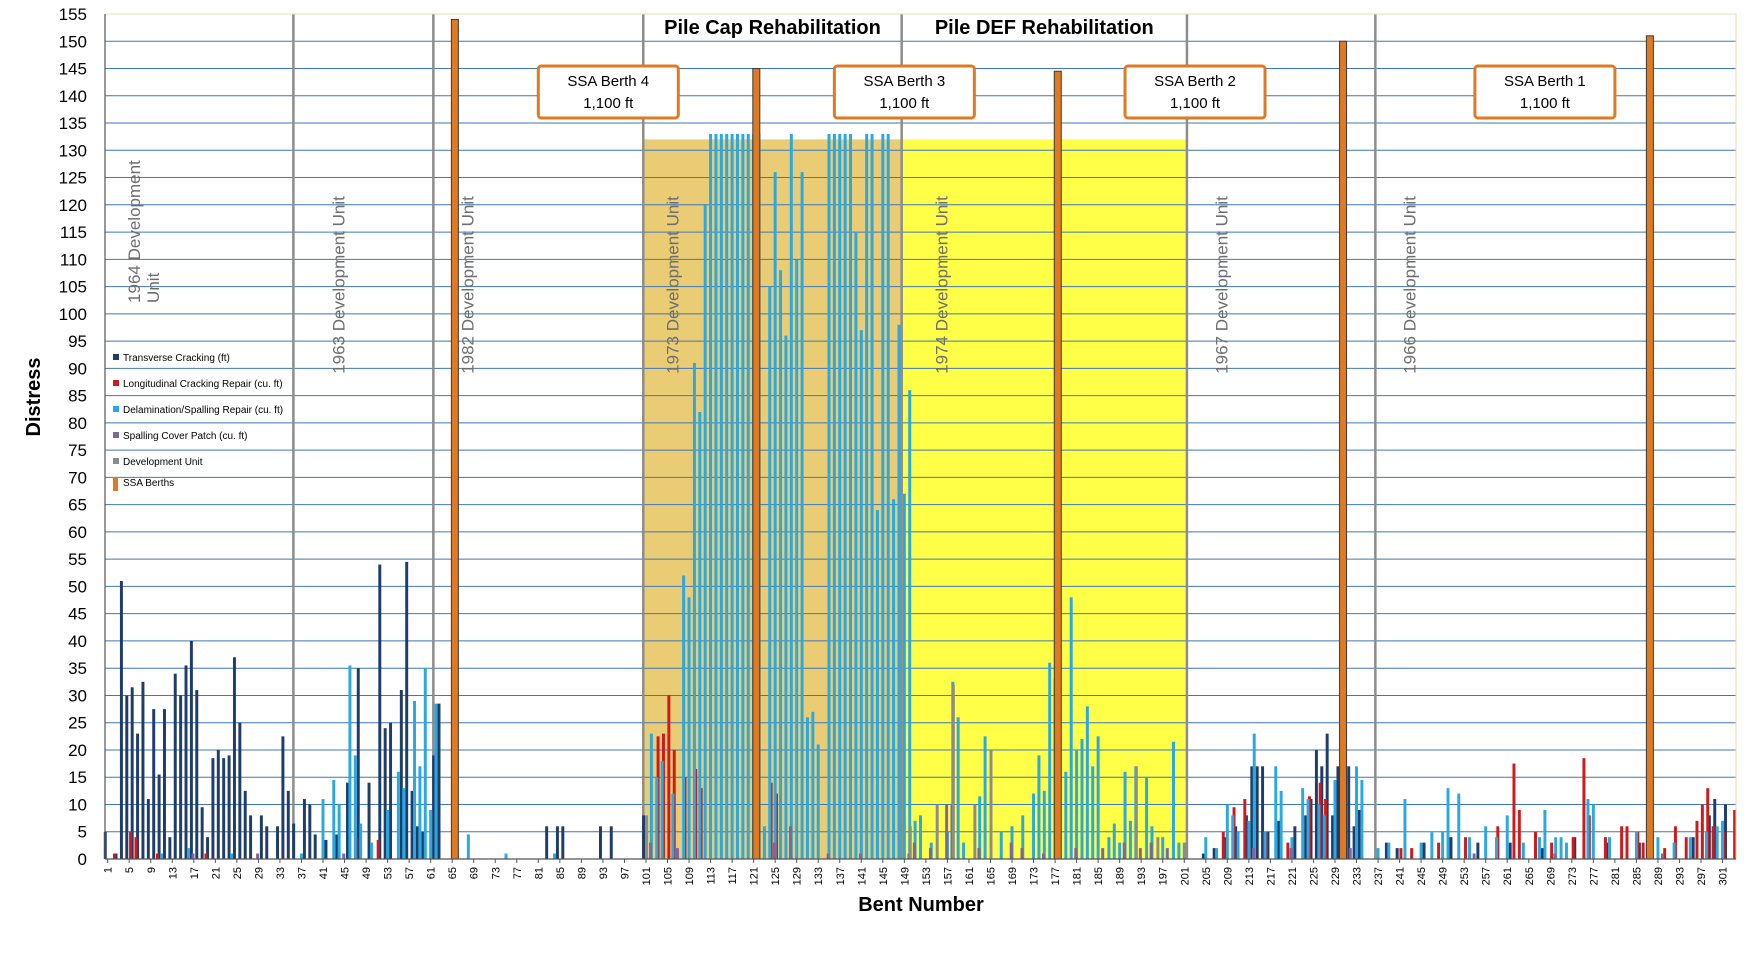 The image size is (1754, 960). Describe the element at coordinates (1609, 848) in the screenshot. I see `bar-delamination/spalling-280` at that location.